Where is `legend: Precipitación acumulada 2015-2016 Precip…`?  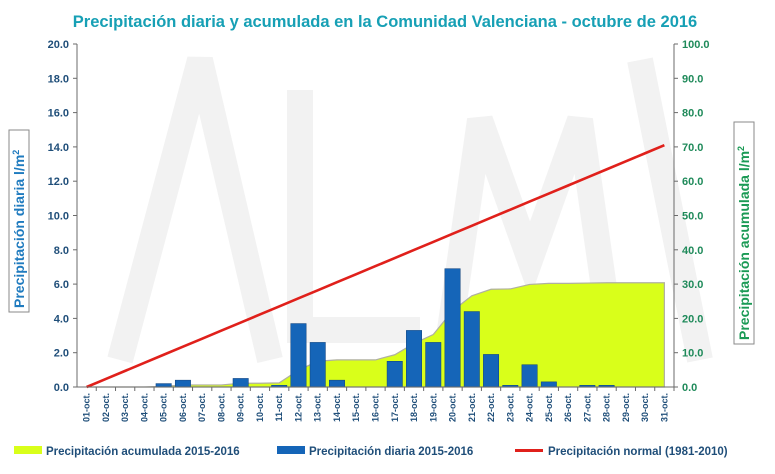 legend: Precipitación acumulada 2015-2016 Precip… is located at coordinates (371, 452).